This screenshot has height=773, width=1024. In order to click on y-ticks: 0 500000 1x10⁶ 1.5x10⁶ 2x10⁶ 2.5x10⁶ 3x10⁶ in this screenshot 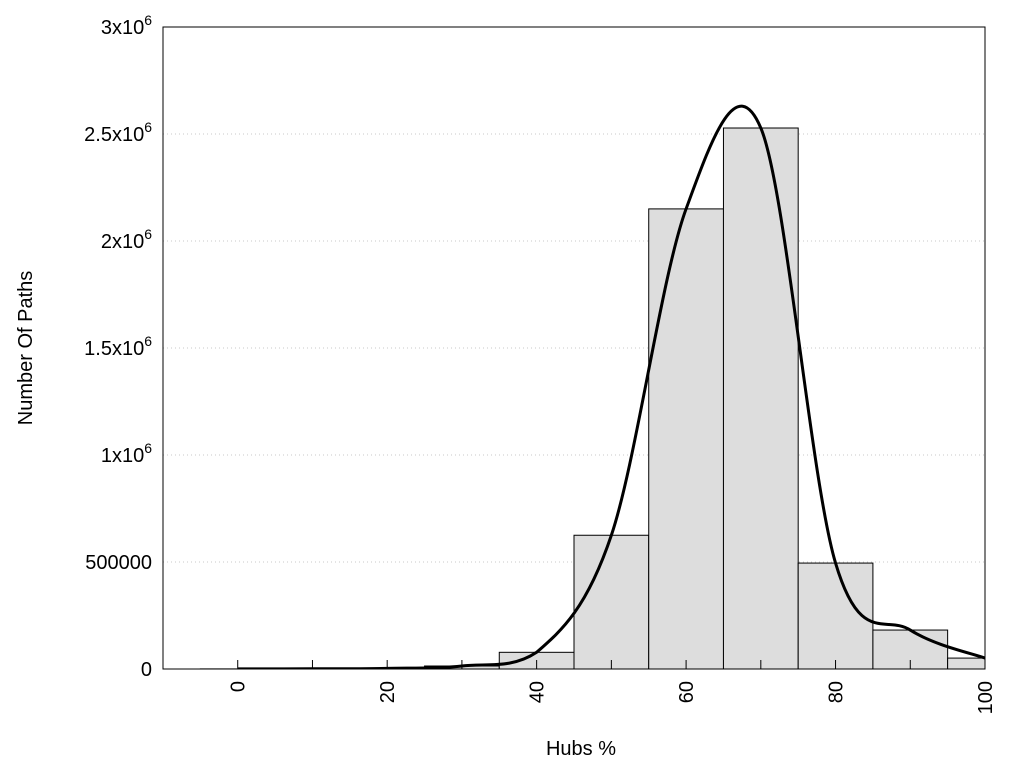, I will do `click(118, 346)`.